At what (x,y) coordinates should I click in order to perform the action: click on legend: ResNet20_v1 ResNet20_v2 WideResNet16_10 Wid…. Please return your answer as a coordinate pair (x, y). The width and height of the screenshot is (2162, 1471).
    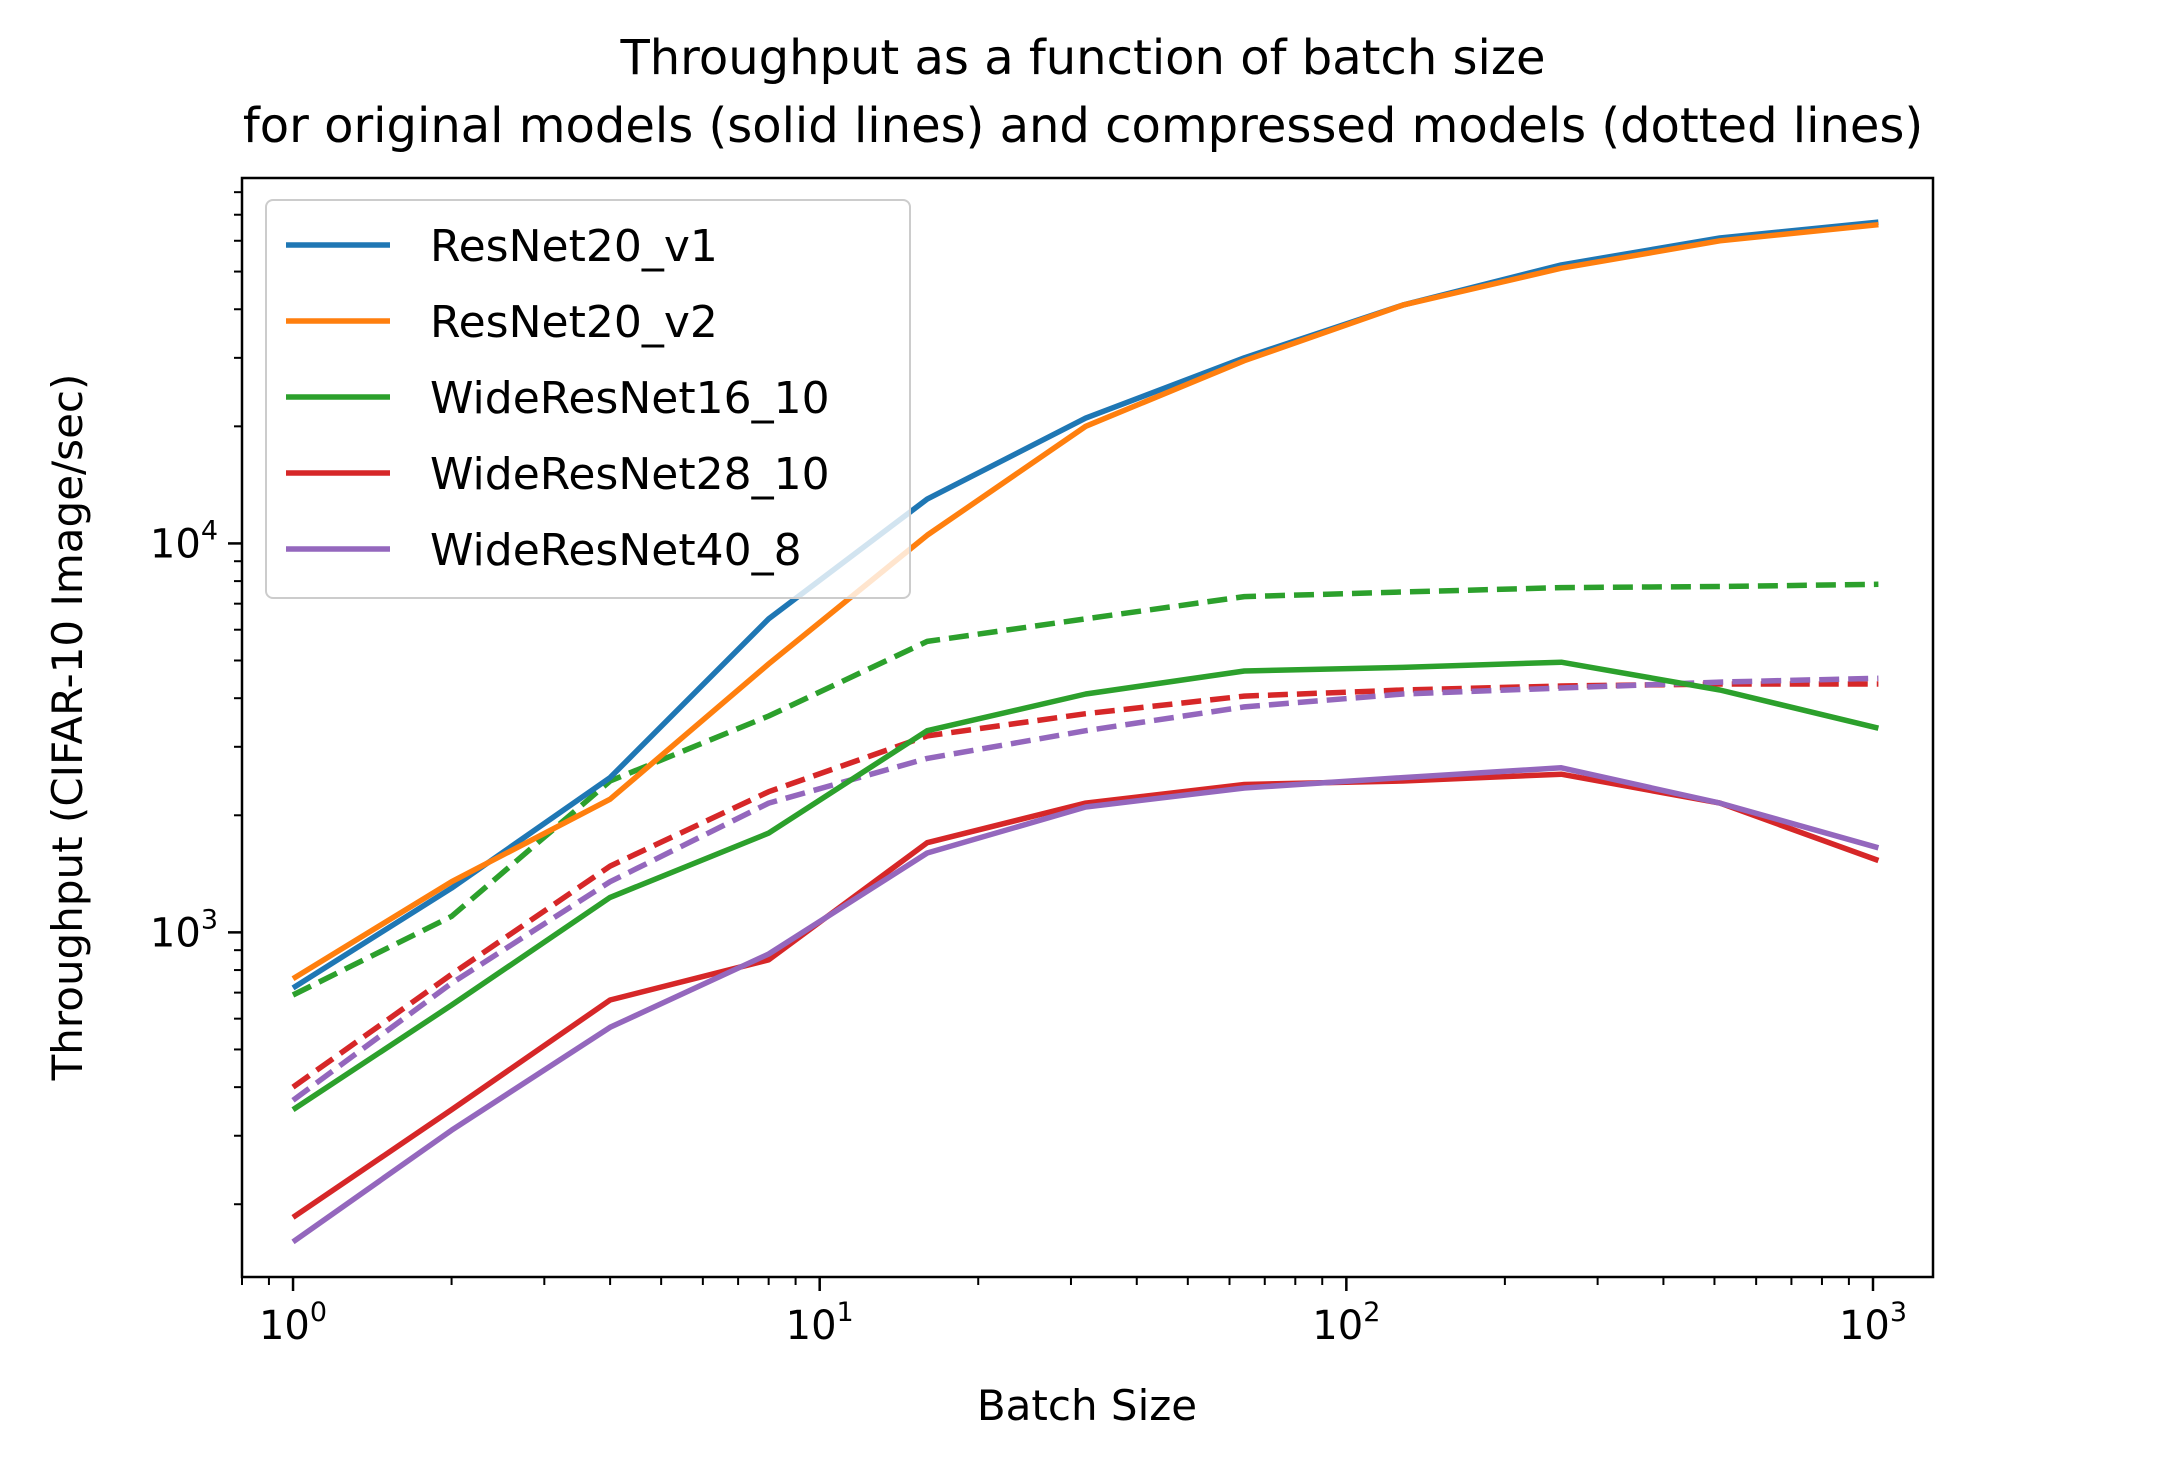
    Looking at the image, I should click on (588, 399).